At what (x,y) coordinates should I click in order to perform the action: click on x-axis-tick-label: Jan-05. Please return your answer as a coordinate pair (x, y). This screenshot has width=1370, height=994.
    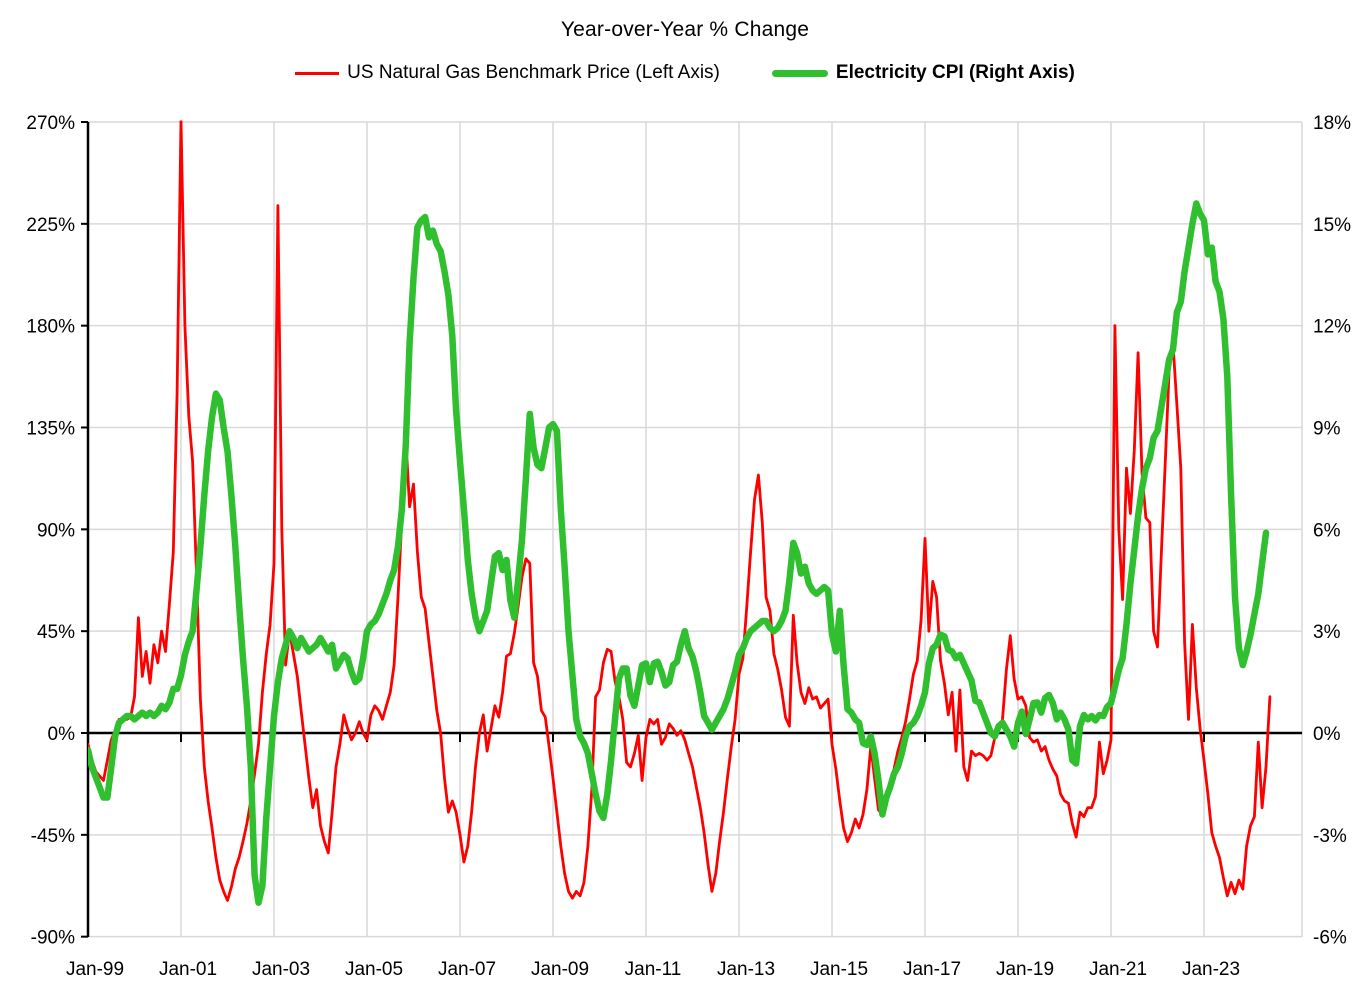
    Looking at the image, I should click on (374, 969).